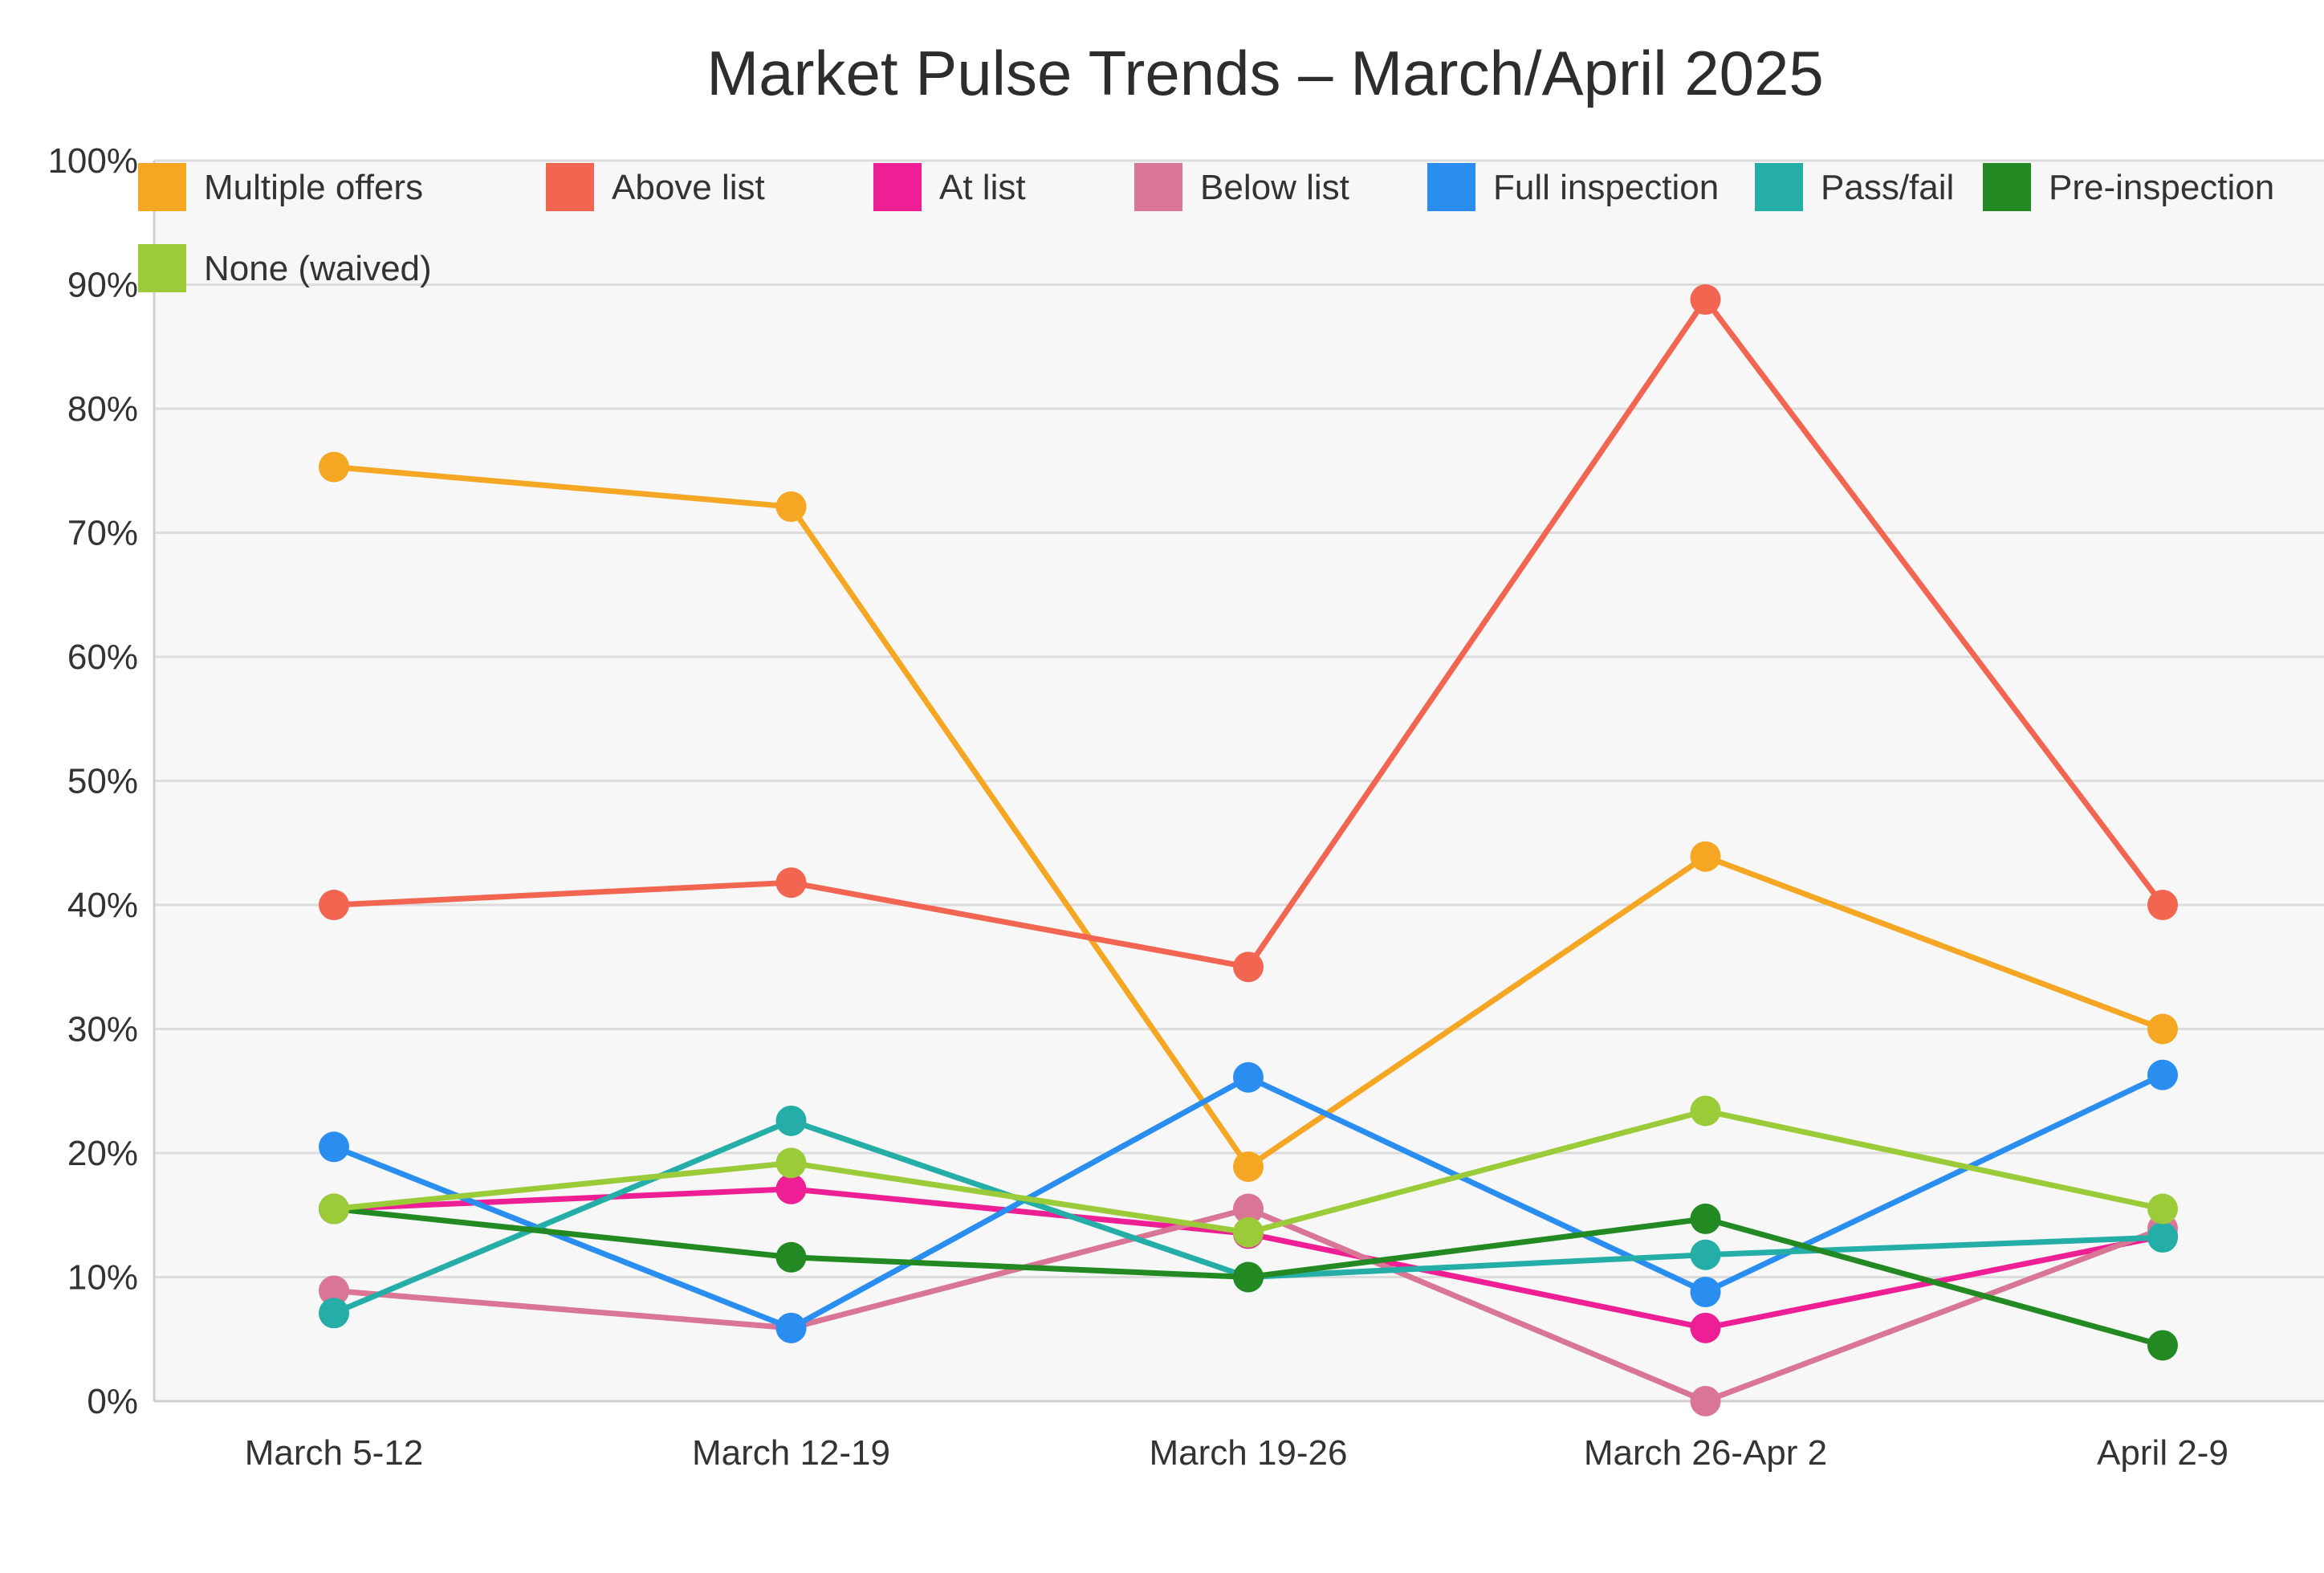 This screenshot has height=1573, width=2324. Describe the element at coordinates (1887, 187) in the screenshot. I see `legend-label: Pass/fail` at that location.